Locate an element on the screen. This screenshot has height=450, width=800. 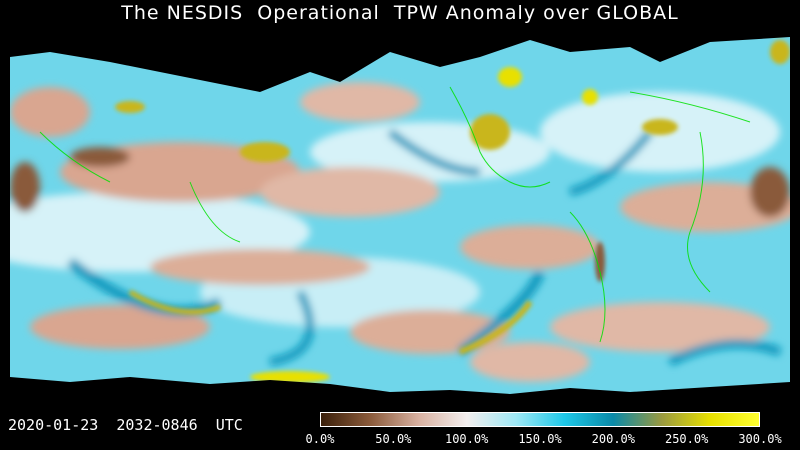
colorbar-tick-label: 0.0% is located at coordinates (320, 439).